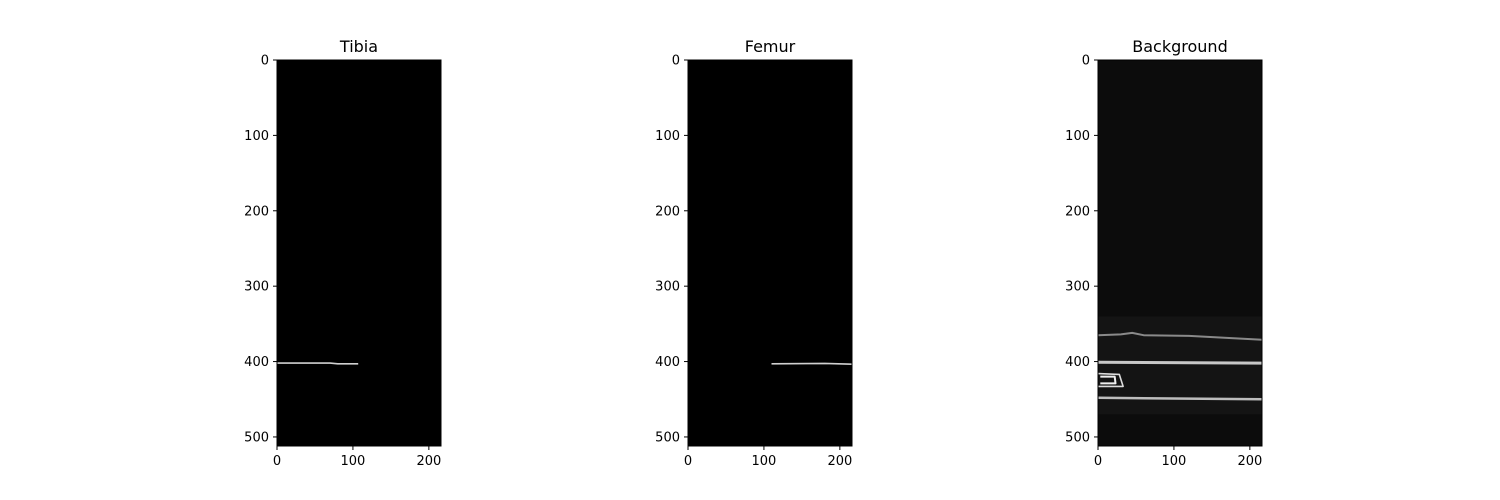 This screenshot has height=500, width=1500. I want to click on tibia-panel: Tibia 0 100 200 300 400 500 0 100 200, so click(343, 253).